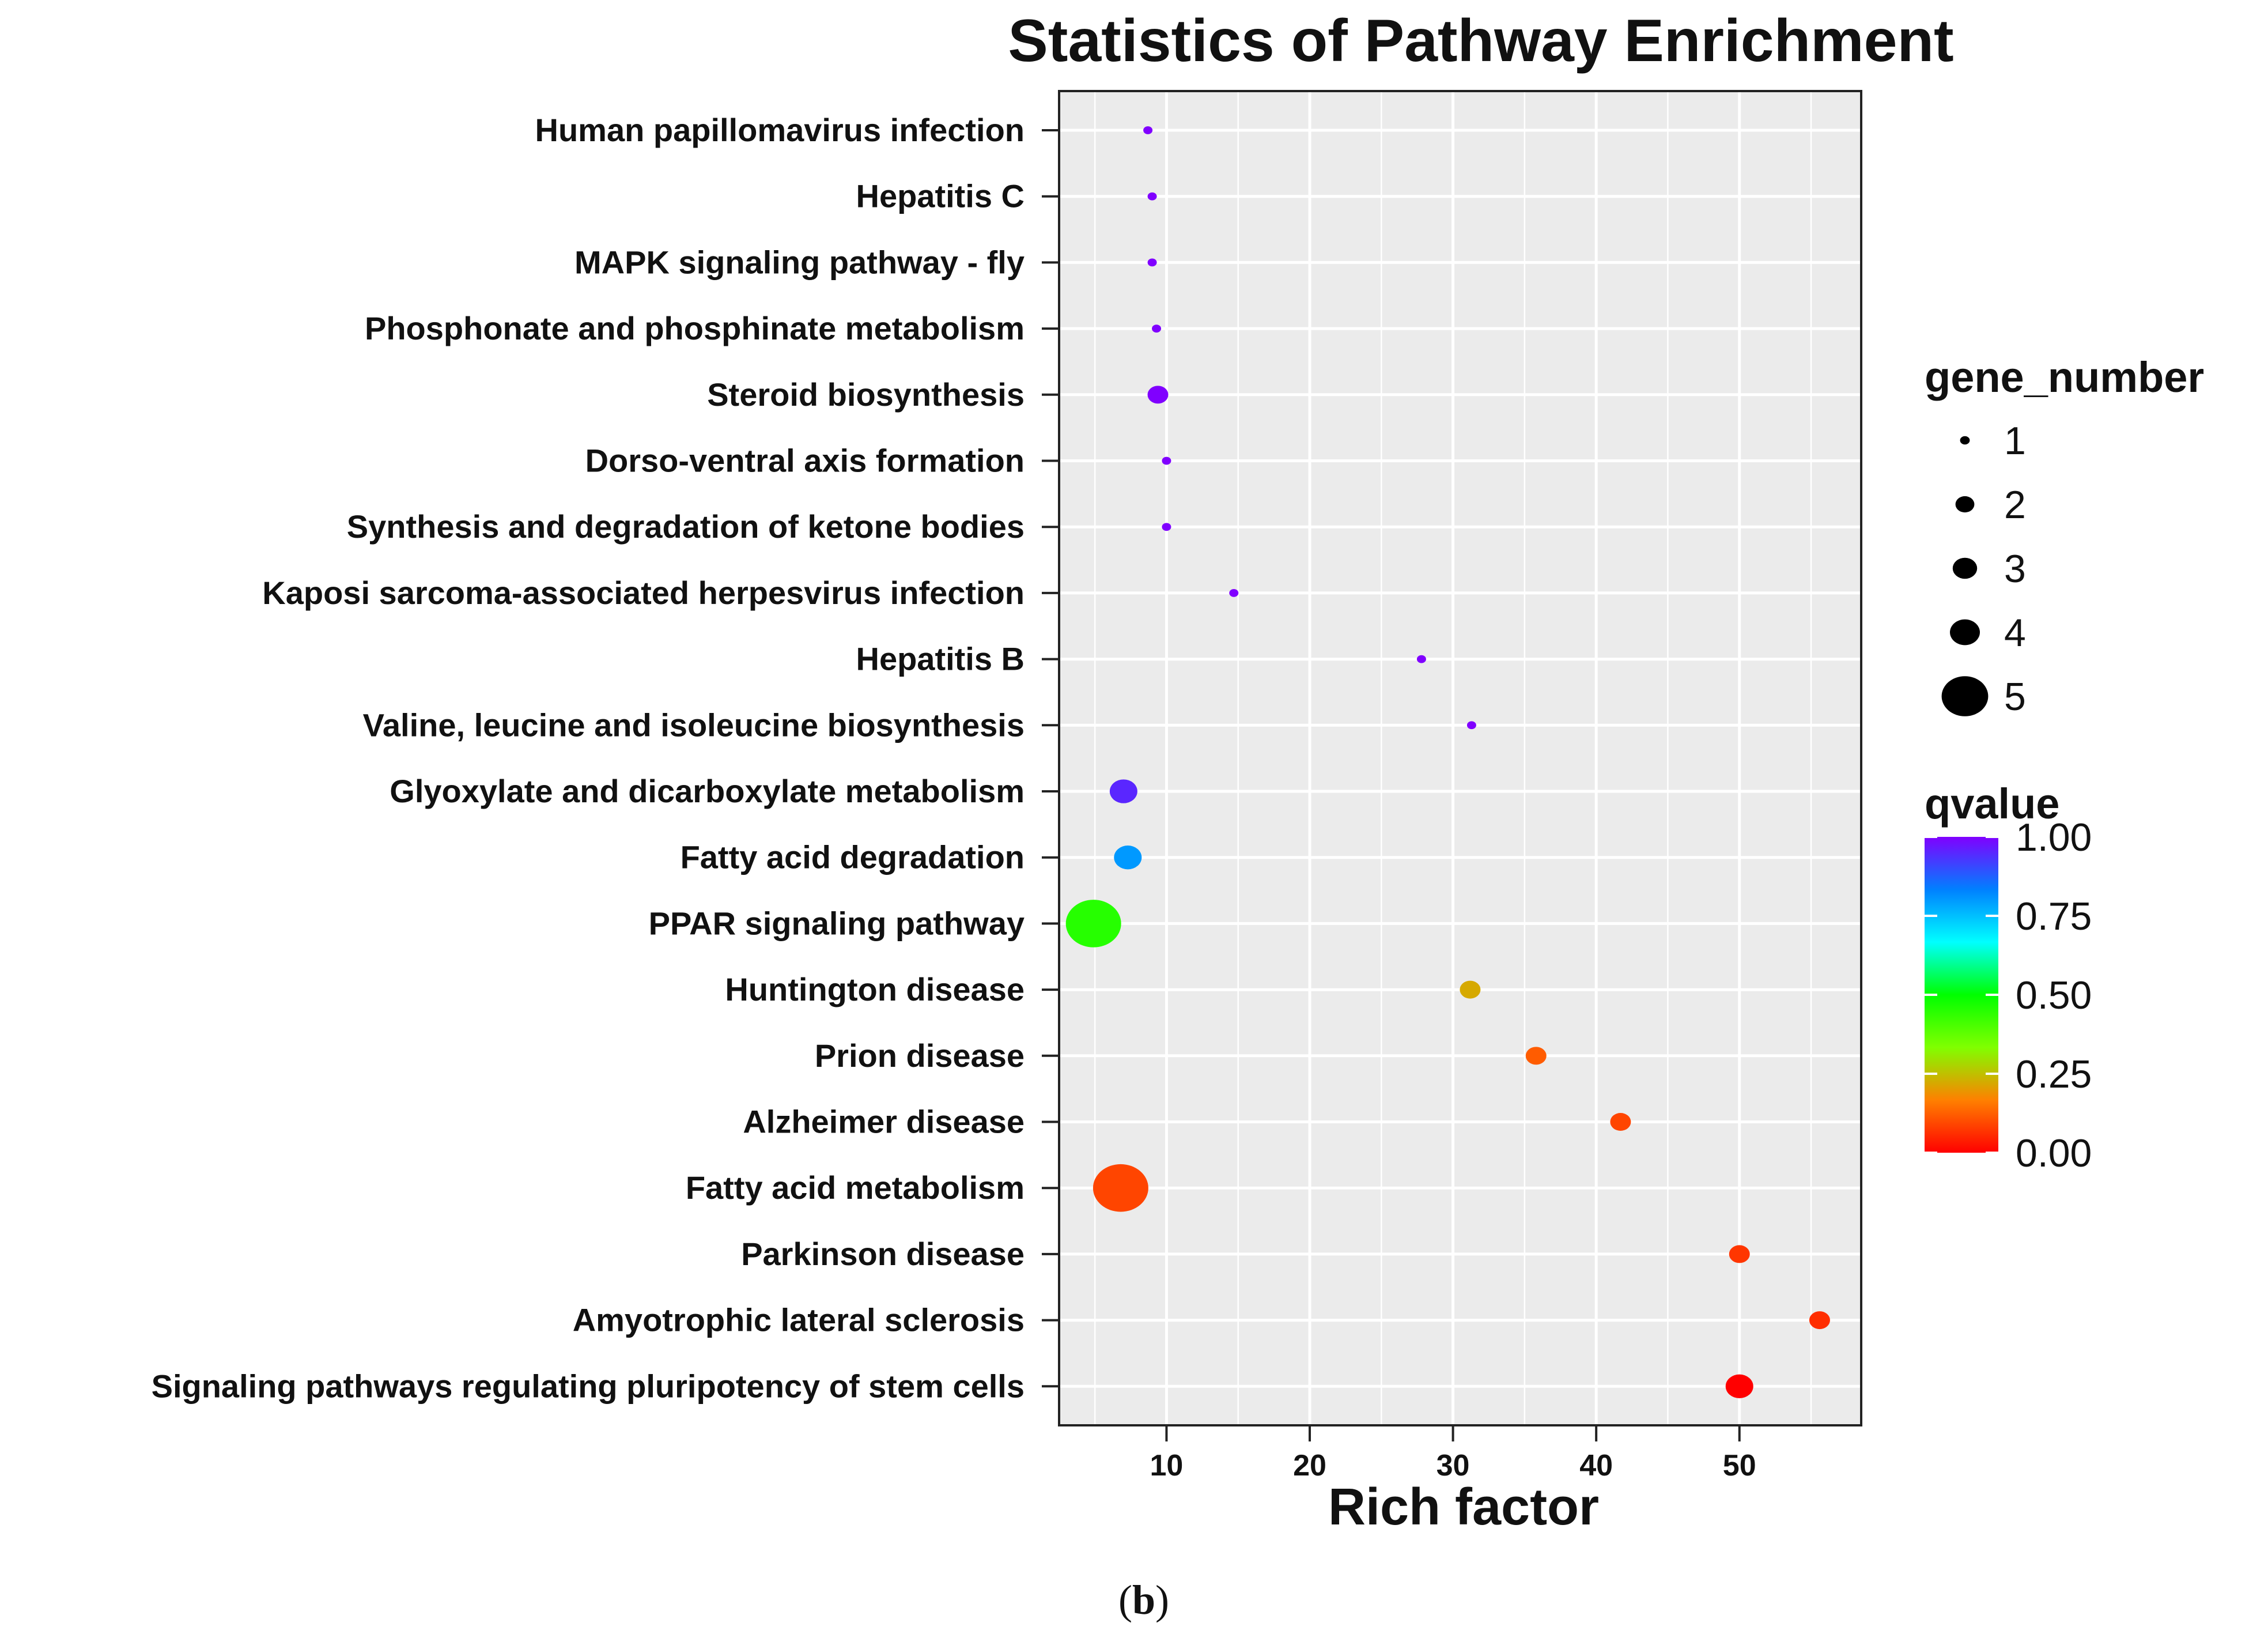  What do you see at coordinates (940, 196) in the screenshot?
I see `y-tick-label: Hepatitis C` at bounding box center [940, 196].